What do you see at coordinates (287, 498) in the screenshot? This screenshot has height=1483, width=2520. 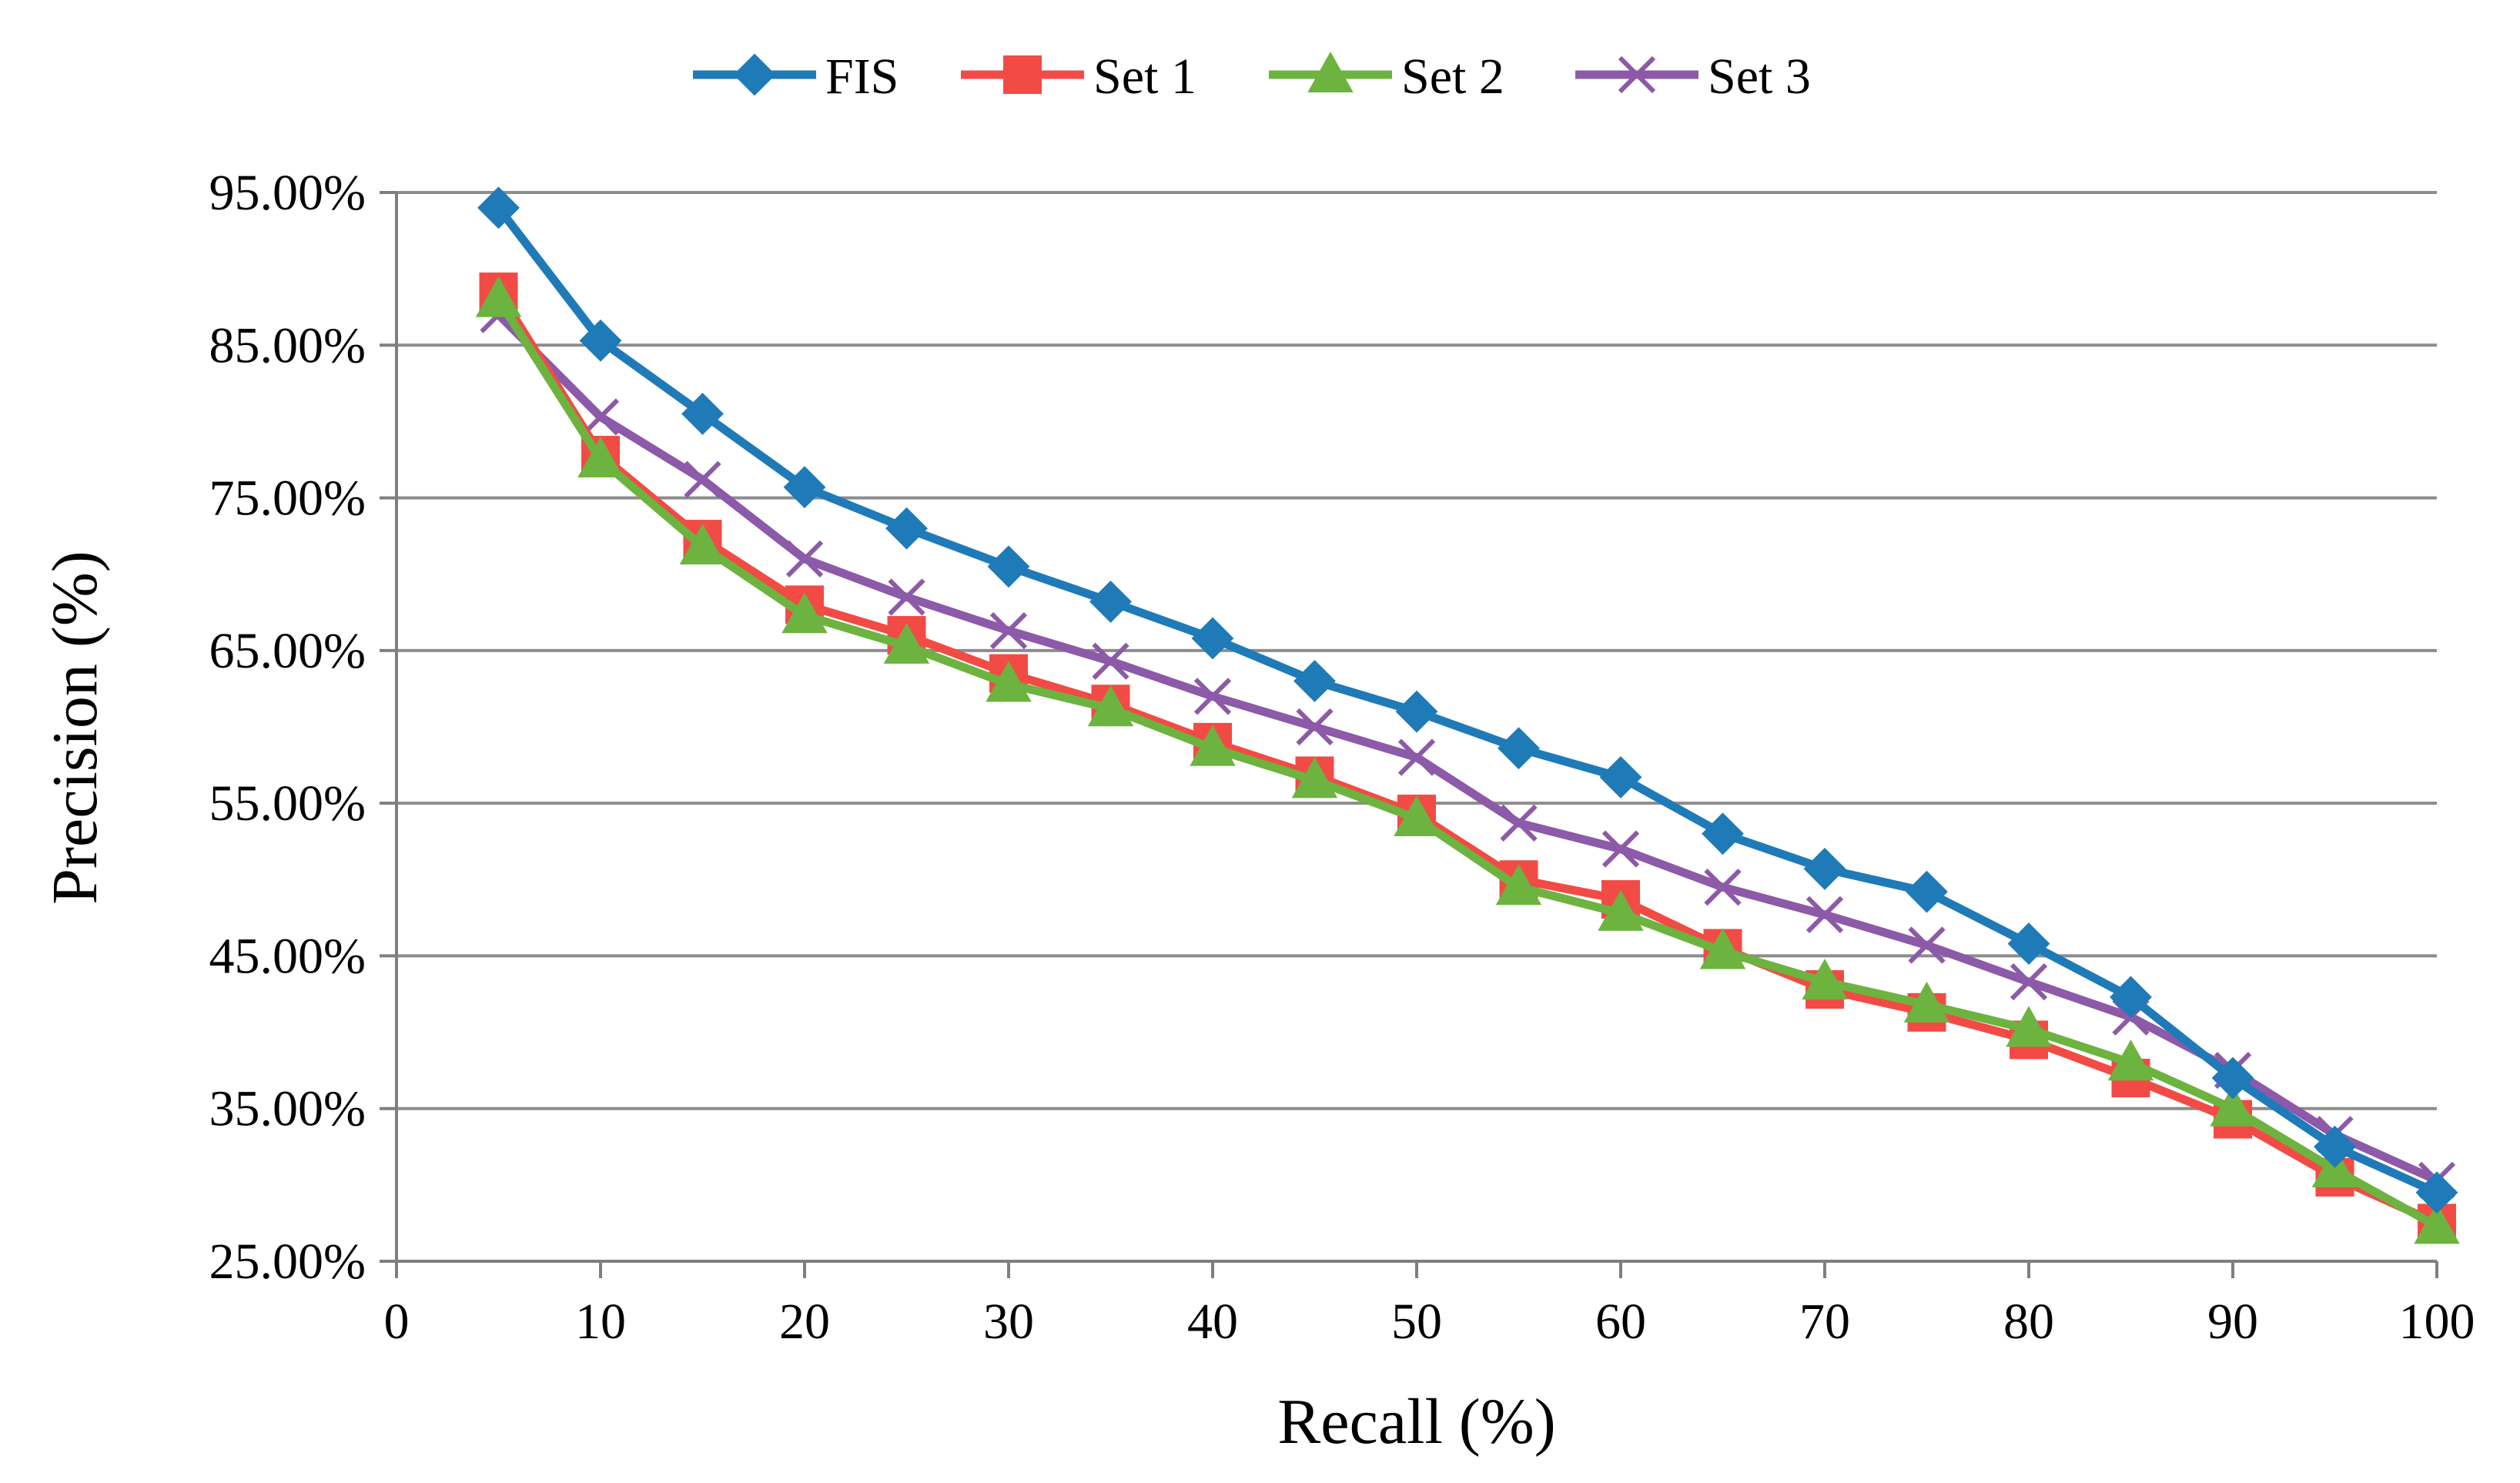 I see `y-tick-label: 75.00%` at bounding box center [287, 498].